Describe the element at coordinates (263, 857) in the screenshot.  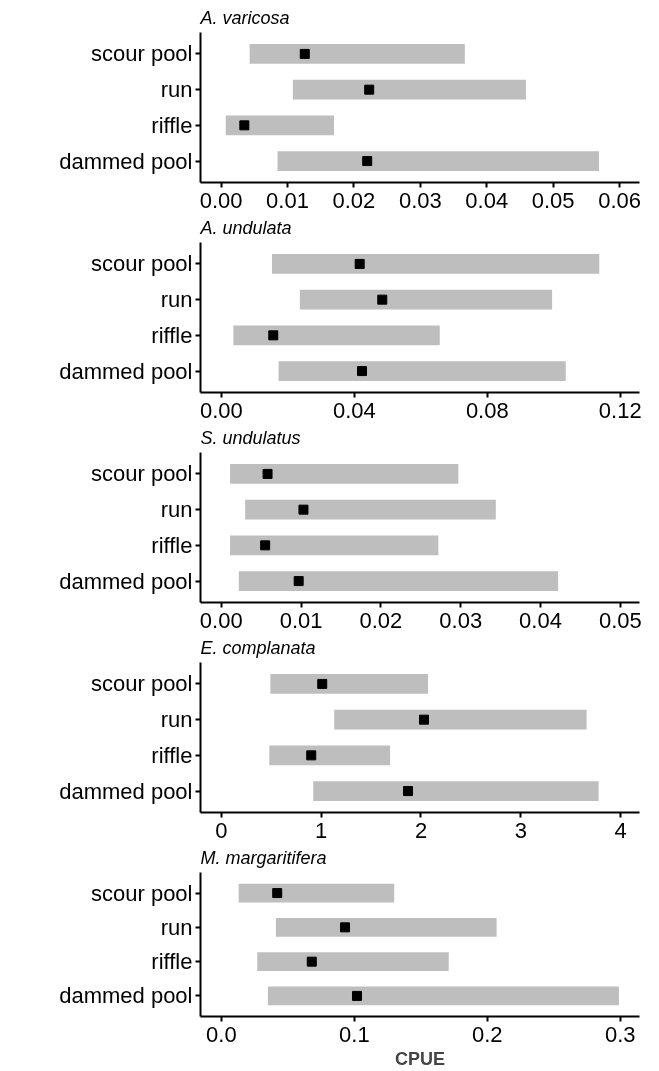
I see `chart-title: M. margaritifera` at that location.